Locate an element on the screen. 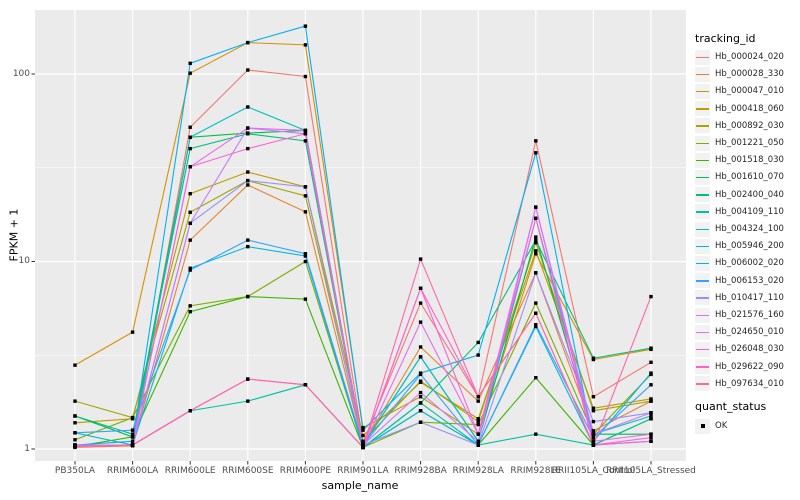 The image size is (800, 500). x-tick-label: RRII105LA_Stressed is located at coordinates (651, 471).